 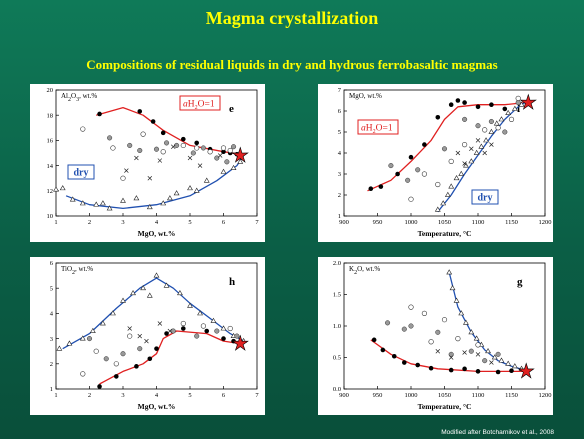 What do you see at coordinates (411, 222) in the screenshot?
I see `x-tick-label: 1000` at bounding box center [411, 222].